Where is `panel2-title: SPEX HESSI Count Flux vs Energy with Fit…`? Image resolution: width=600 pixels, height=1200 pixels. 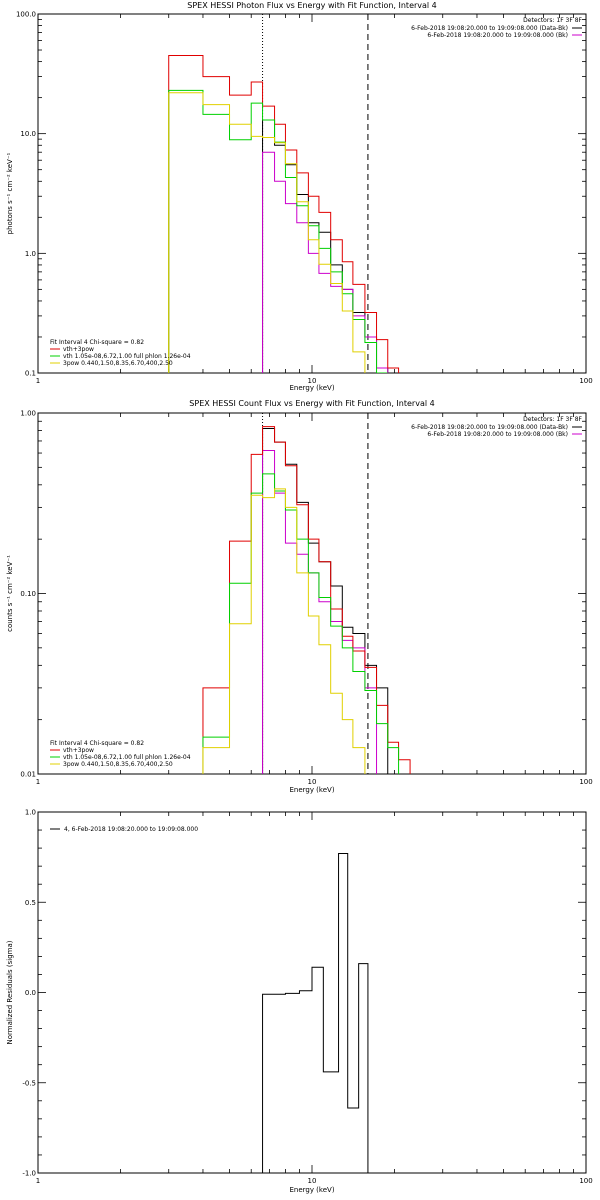
panel2-title: SPEX HESSI Count Flux vs Energy with Fit… is located at coordinates (311, 403).